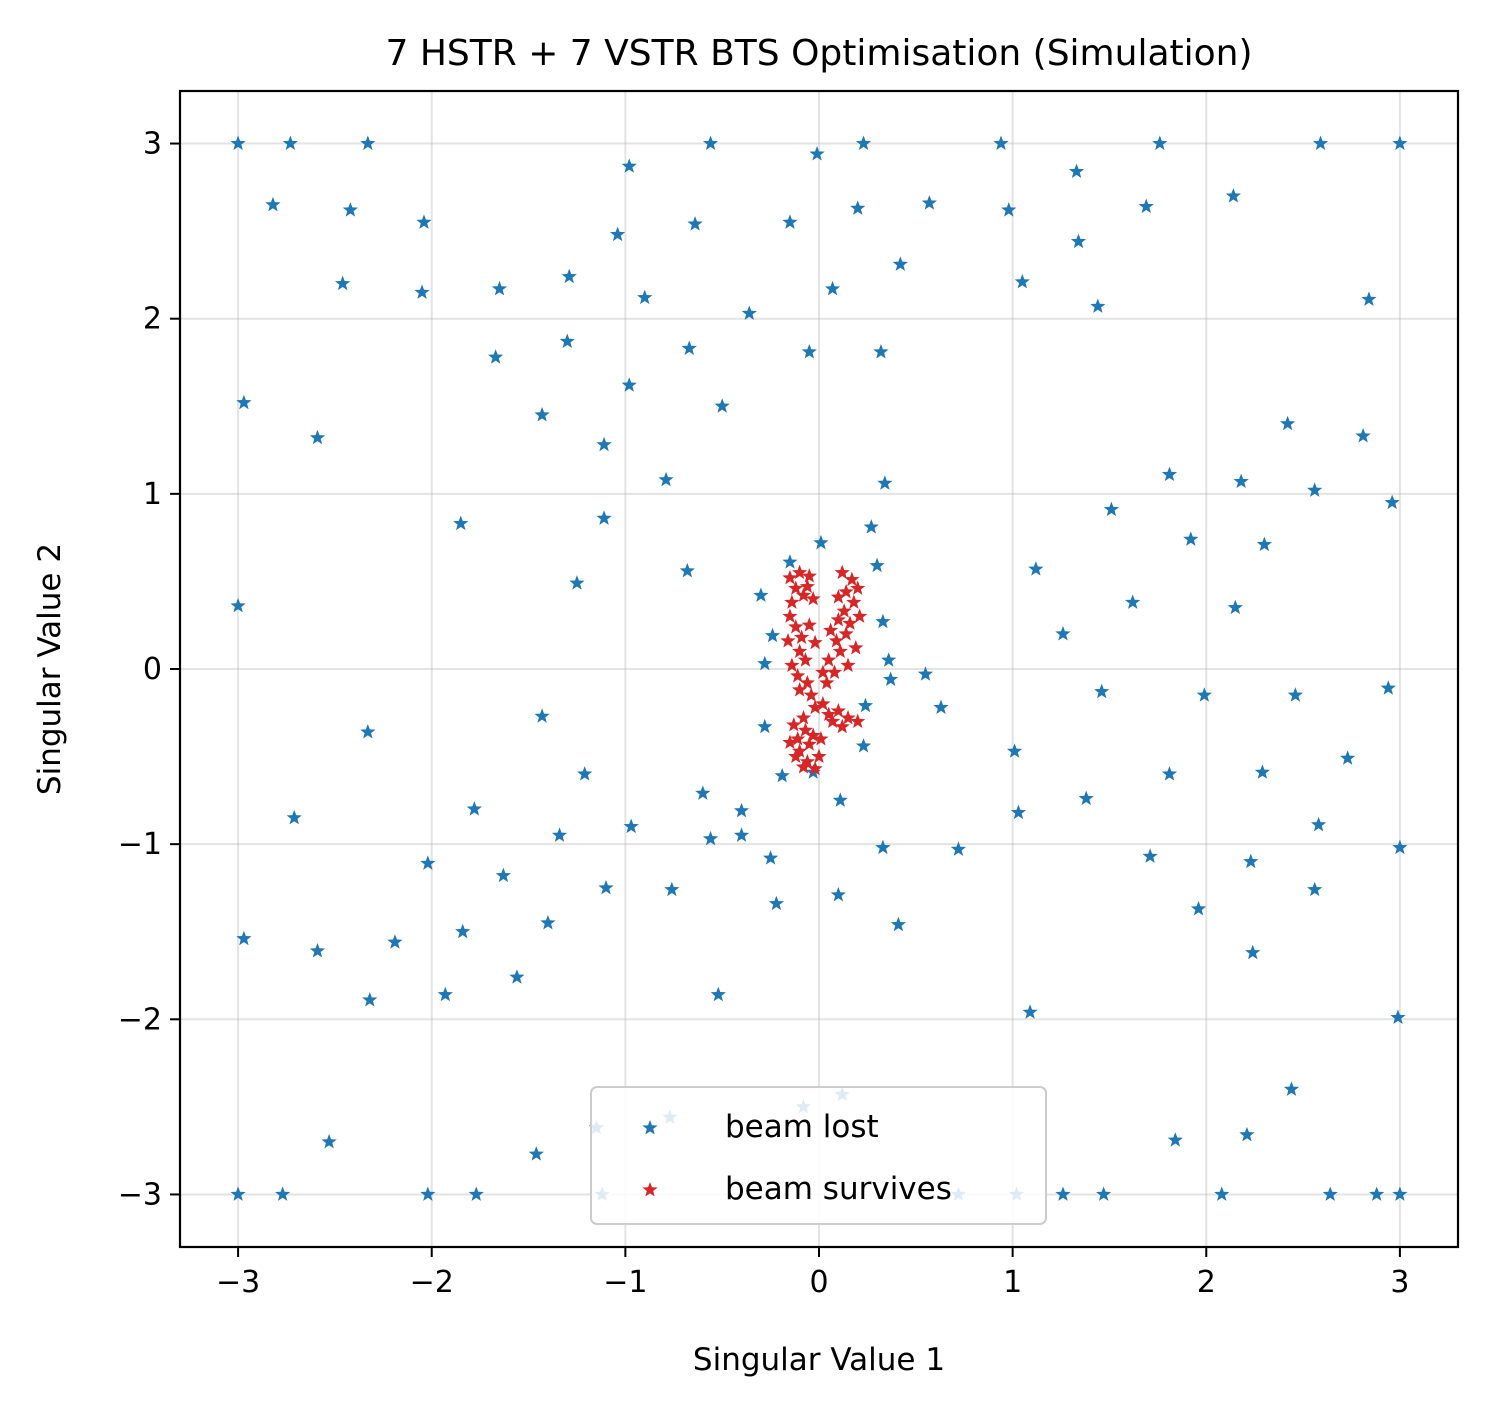  I want to click on legend-box, so click(818, 1155).